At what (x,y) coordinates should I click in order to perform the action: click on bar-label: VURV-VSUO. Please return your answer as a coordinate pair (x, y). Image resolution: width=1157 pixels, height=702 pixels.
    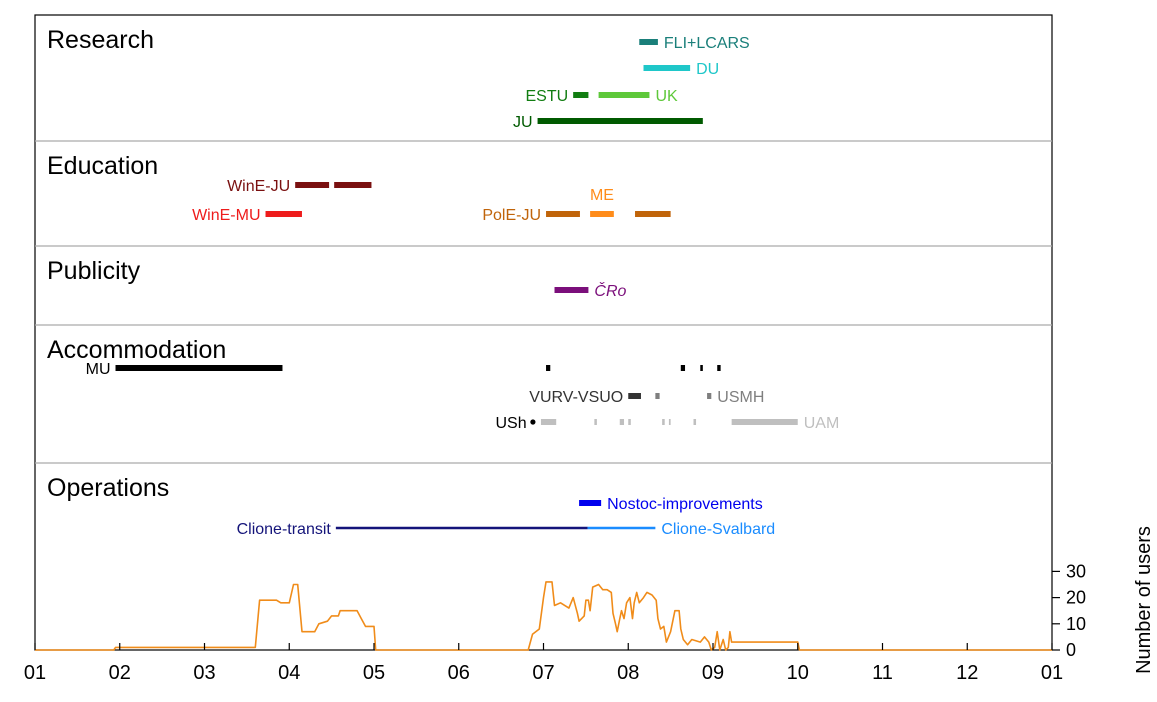
    Looking at the image, I should click on (576, 397).